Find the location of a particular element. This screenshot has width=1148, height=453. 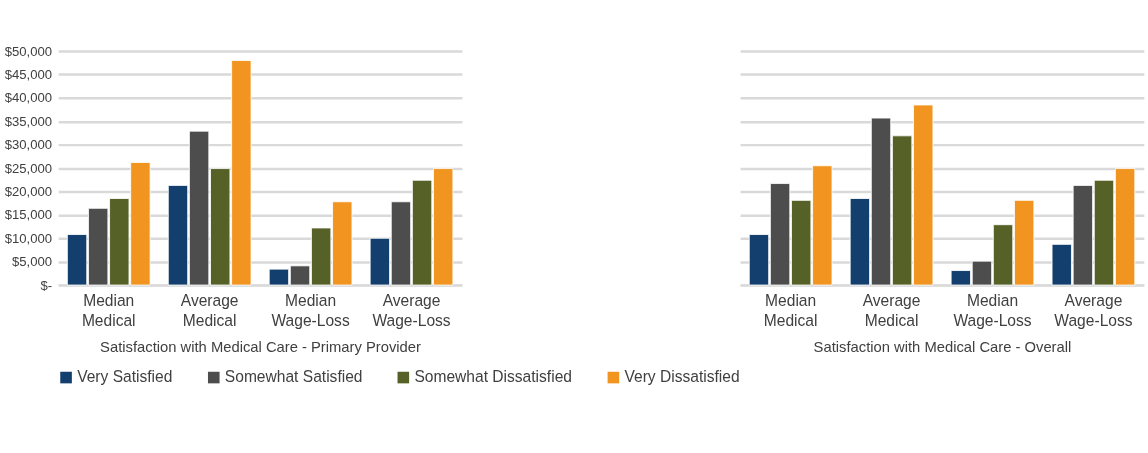

y-tick-label: $15,000 is located at coordinates (28, 215).